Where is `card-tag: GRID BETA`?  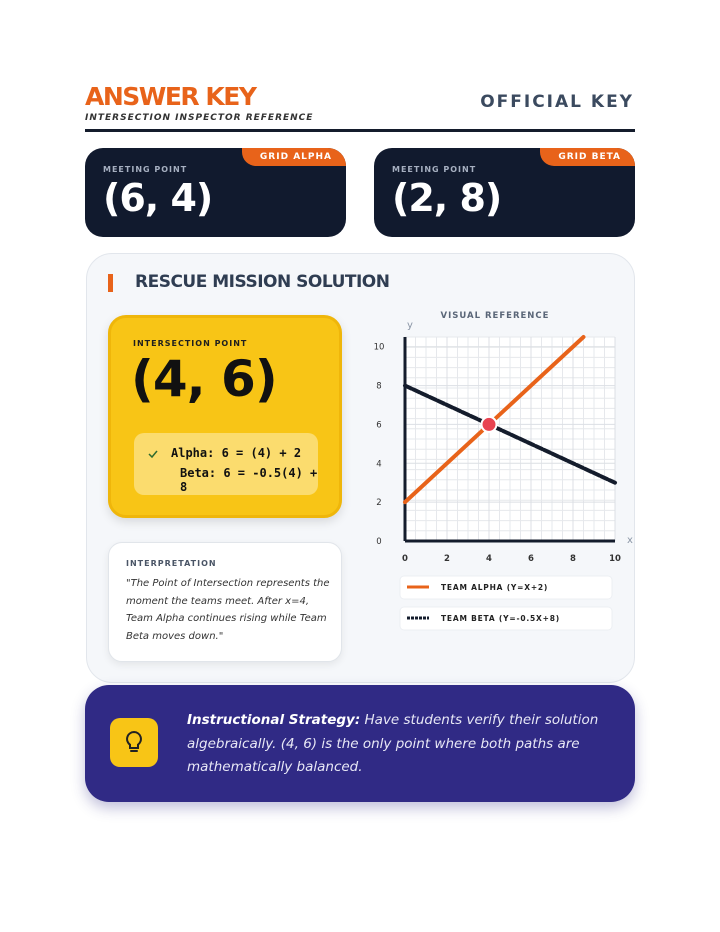
card-tag: GRID BETA is located at coordinates (587, 157).